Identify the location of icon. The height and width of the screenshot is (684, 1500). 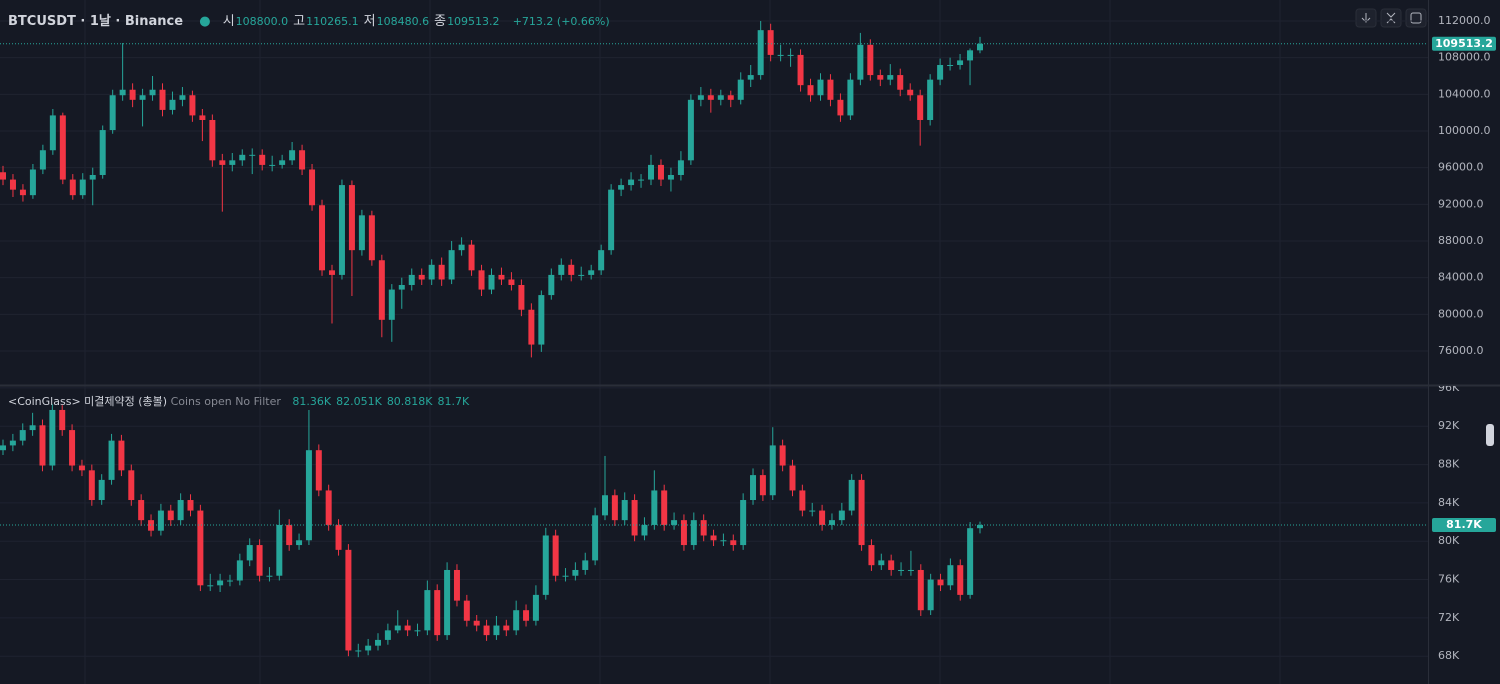
(1416, 18).